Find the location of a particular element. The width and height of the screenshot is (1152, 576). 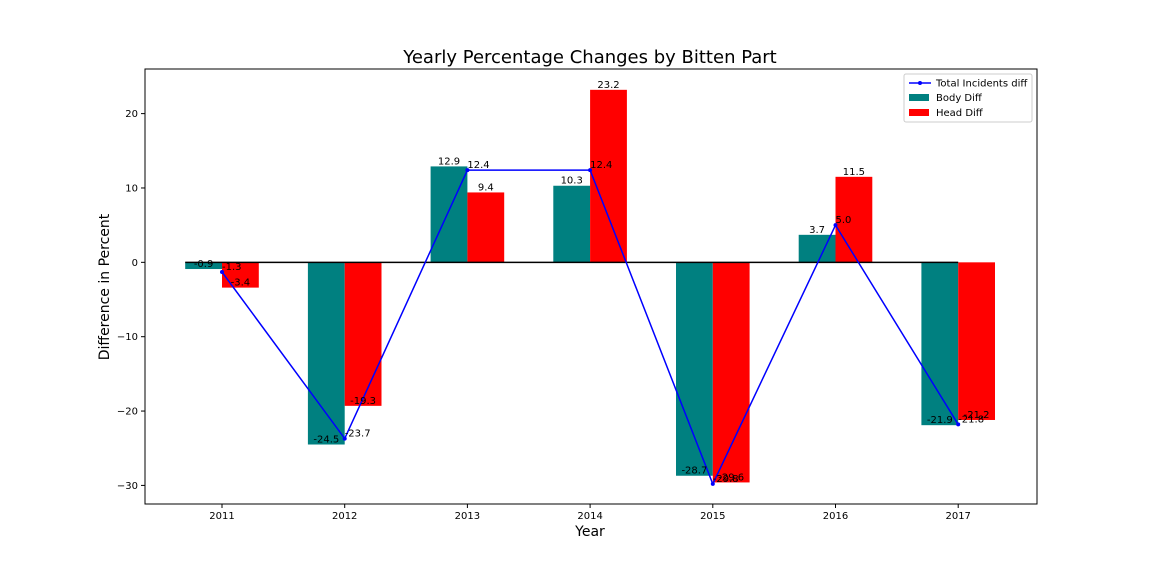

bar-head-diff-2013 is located at coordinates (486, 227).